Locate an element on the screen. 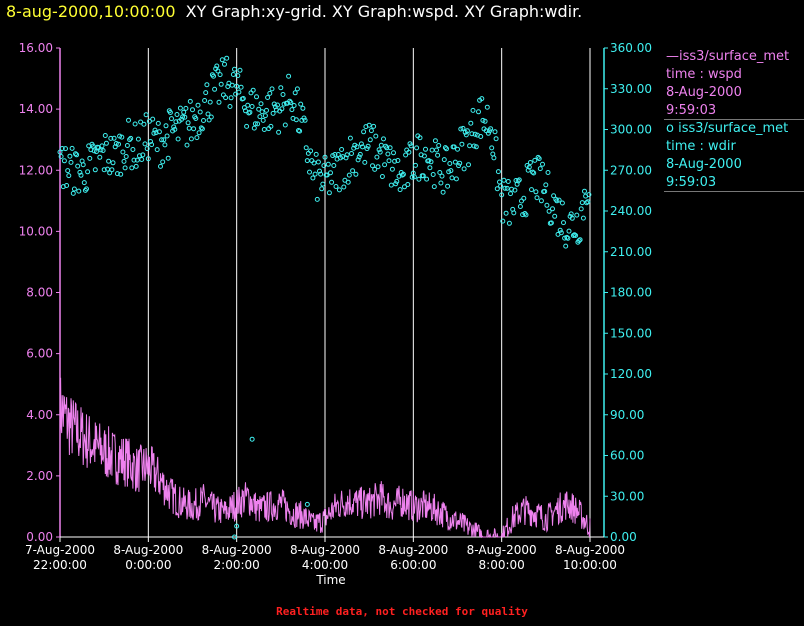  left-tick-label: 16.00 is located at coordinates (36, 48).